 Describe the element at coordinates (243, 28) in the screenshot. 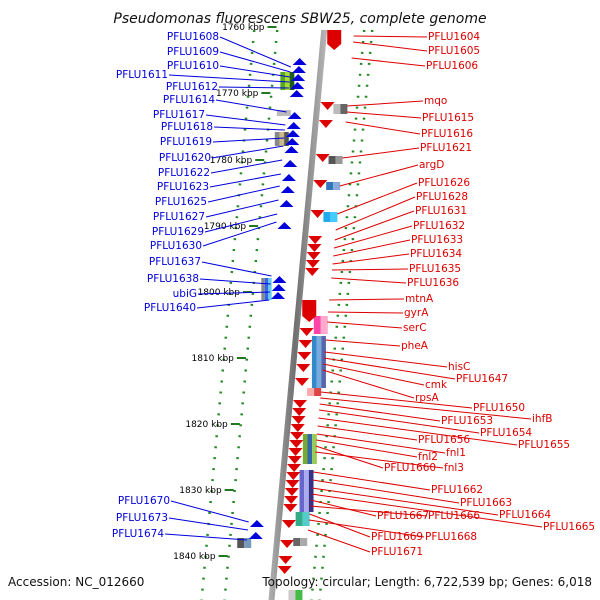

I see `kbp-tick-label: 1760 kbp` at that location.